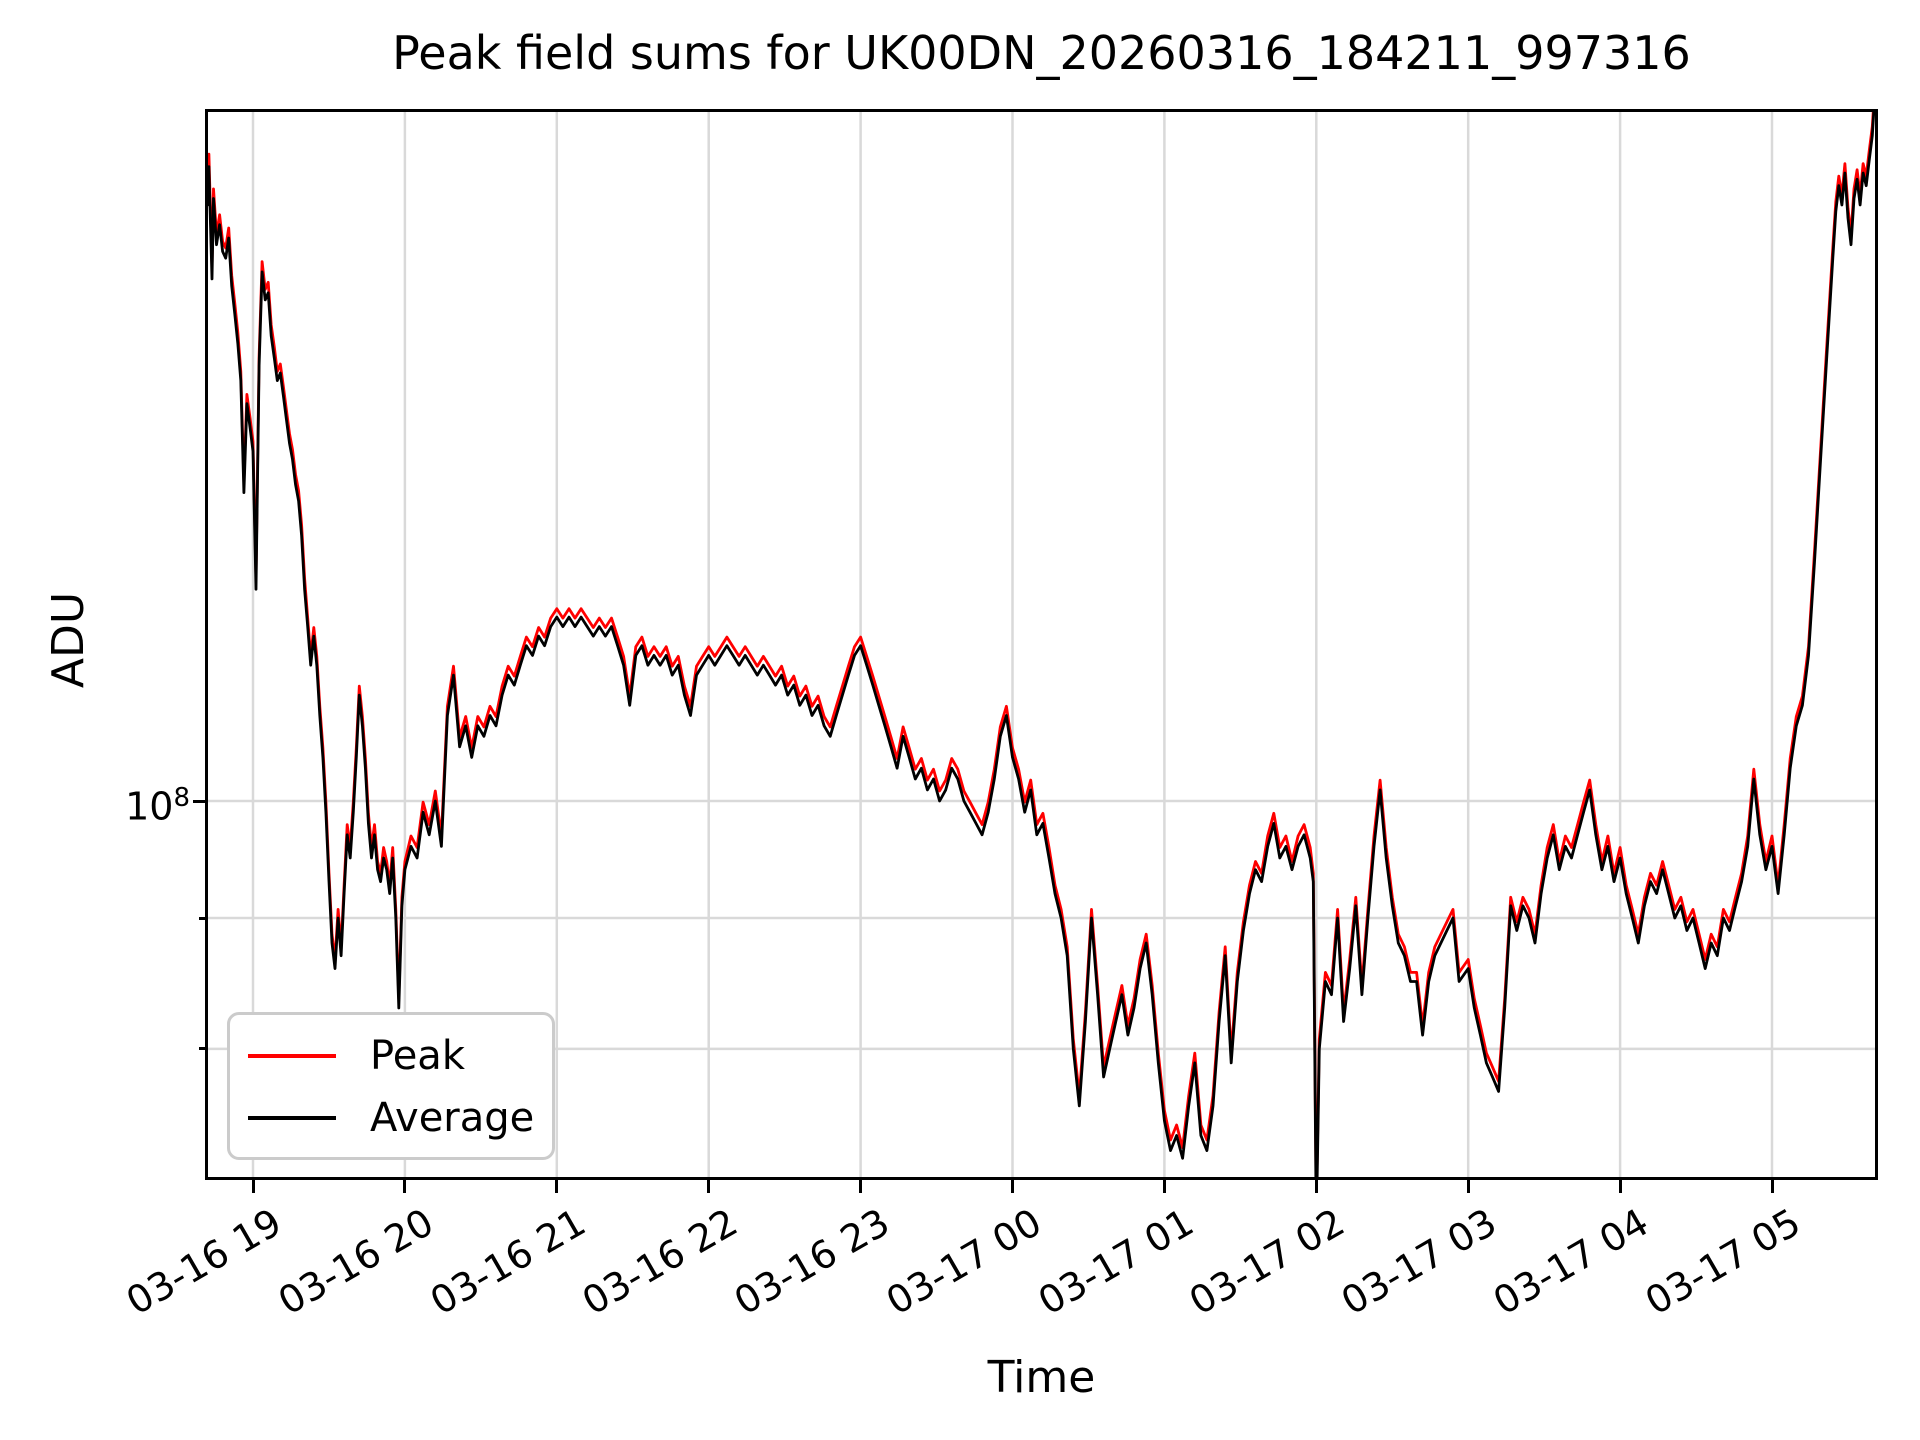  What do you see at coordinates (355, 1262) in the screenshot?
I see `x-tick-label: 03-16 20` at bounding box center [355, 1262].